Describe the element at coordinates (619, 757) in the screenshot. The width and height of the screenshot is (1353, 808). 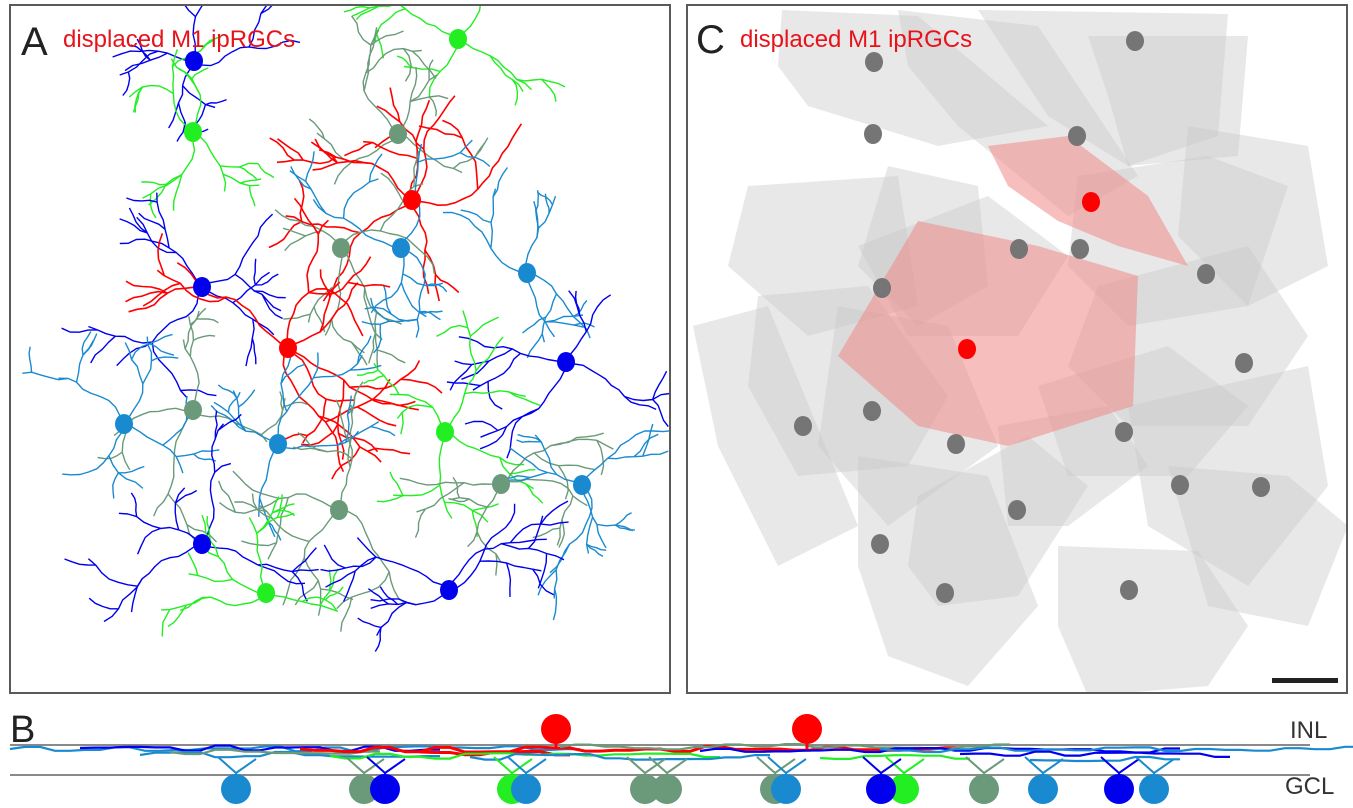
I see `stratified-dendrite-cyan-blue` at that location.